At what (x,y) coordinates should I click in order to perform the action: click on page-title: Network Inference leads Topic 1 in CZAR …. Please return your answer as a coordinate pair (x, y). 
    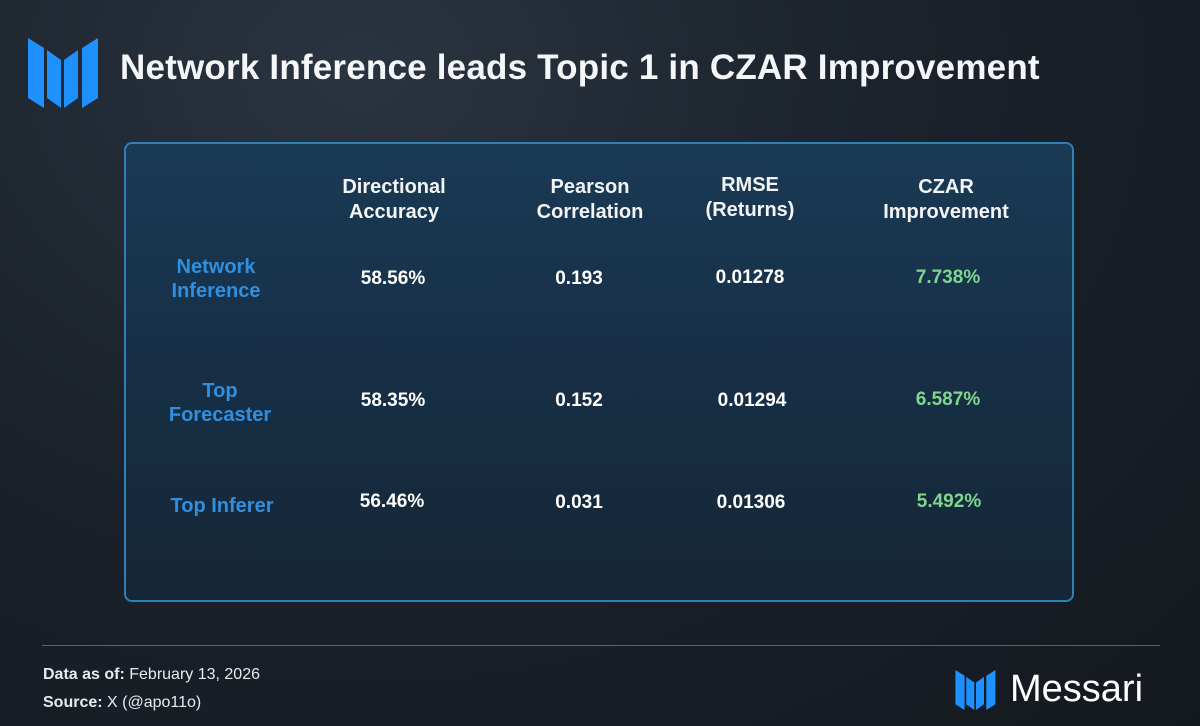
    Looking at the image, I should click on (580, 67).